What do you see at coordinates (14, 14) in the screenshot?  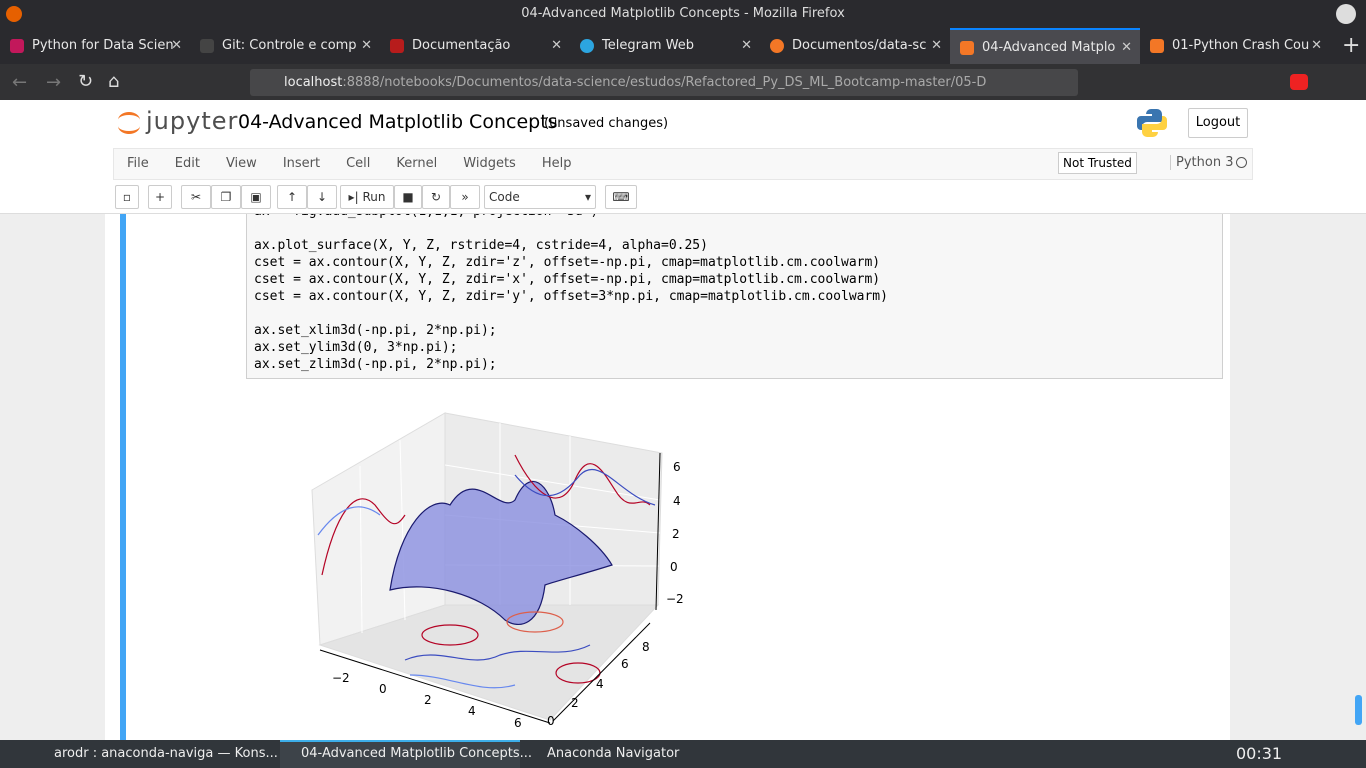 I see `firefox-icon` at bounding box center [14, 14].